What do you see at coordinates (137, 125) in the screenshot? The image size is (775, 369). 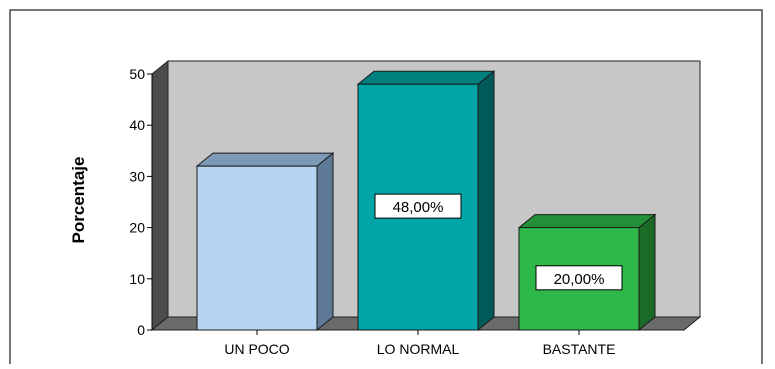 I see `y-tick-label: 40` at bounding box center [137, 125].